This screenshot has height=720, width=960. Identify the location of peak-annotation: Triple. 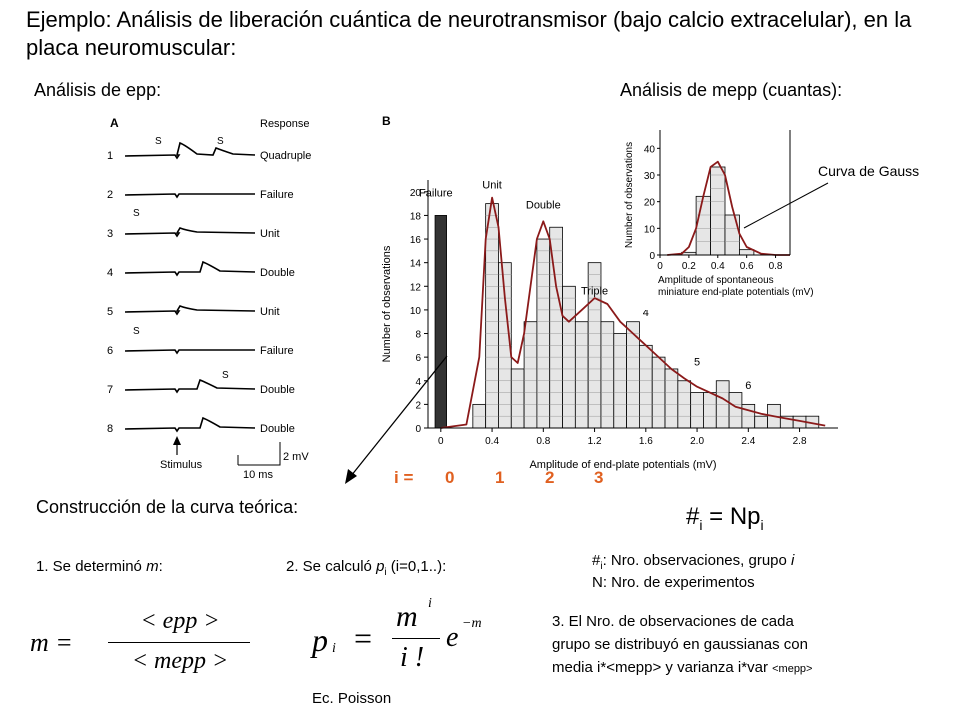
(594, 292).